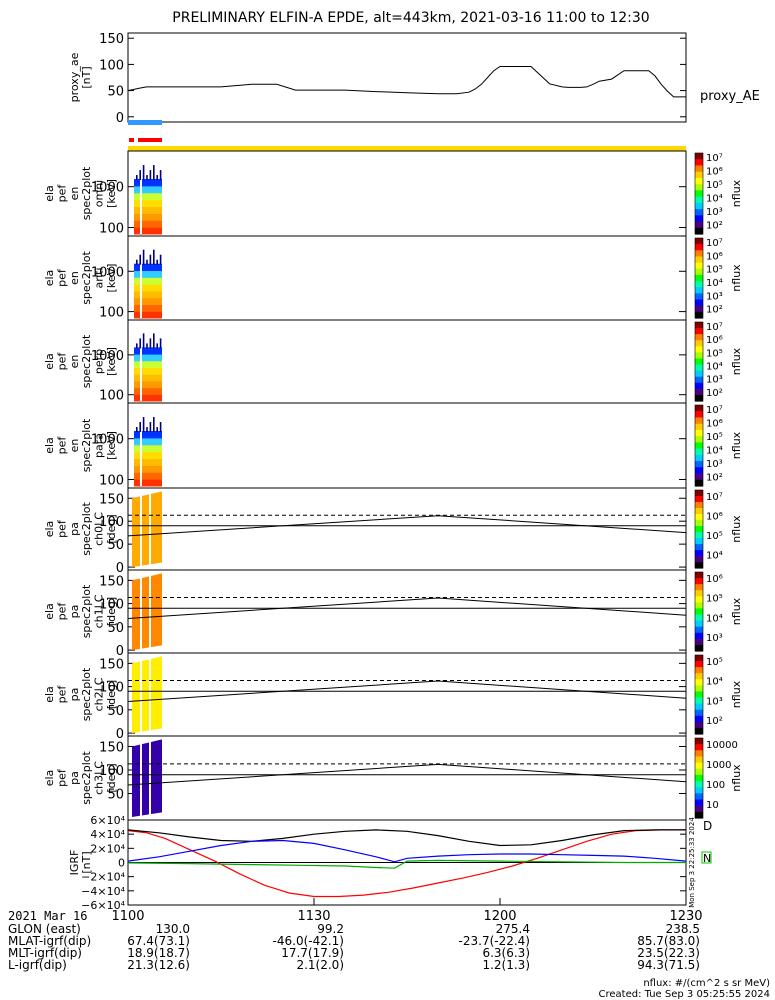 Image resolution: width=775 pixels, height=1000 pixels. I want to click on y-axis-label-line: pef, so click(61, 193).